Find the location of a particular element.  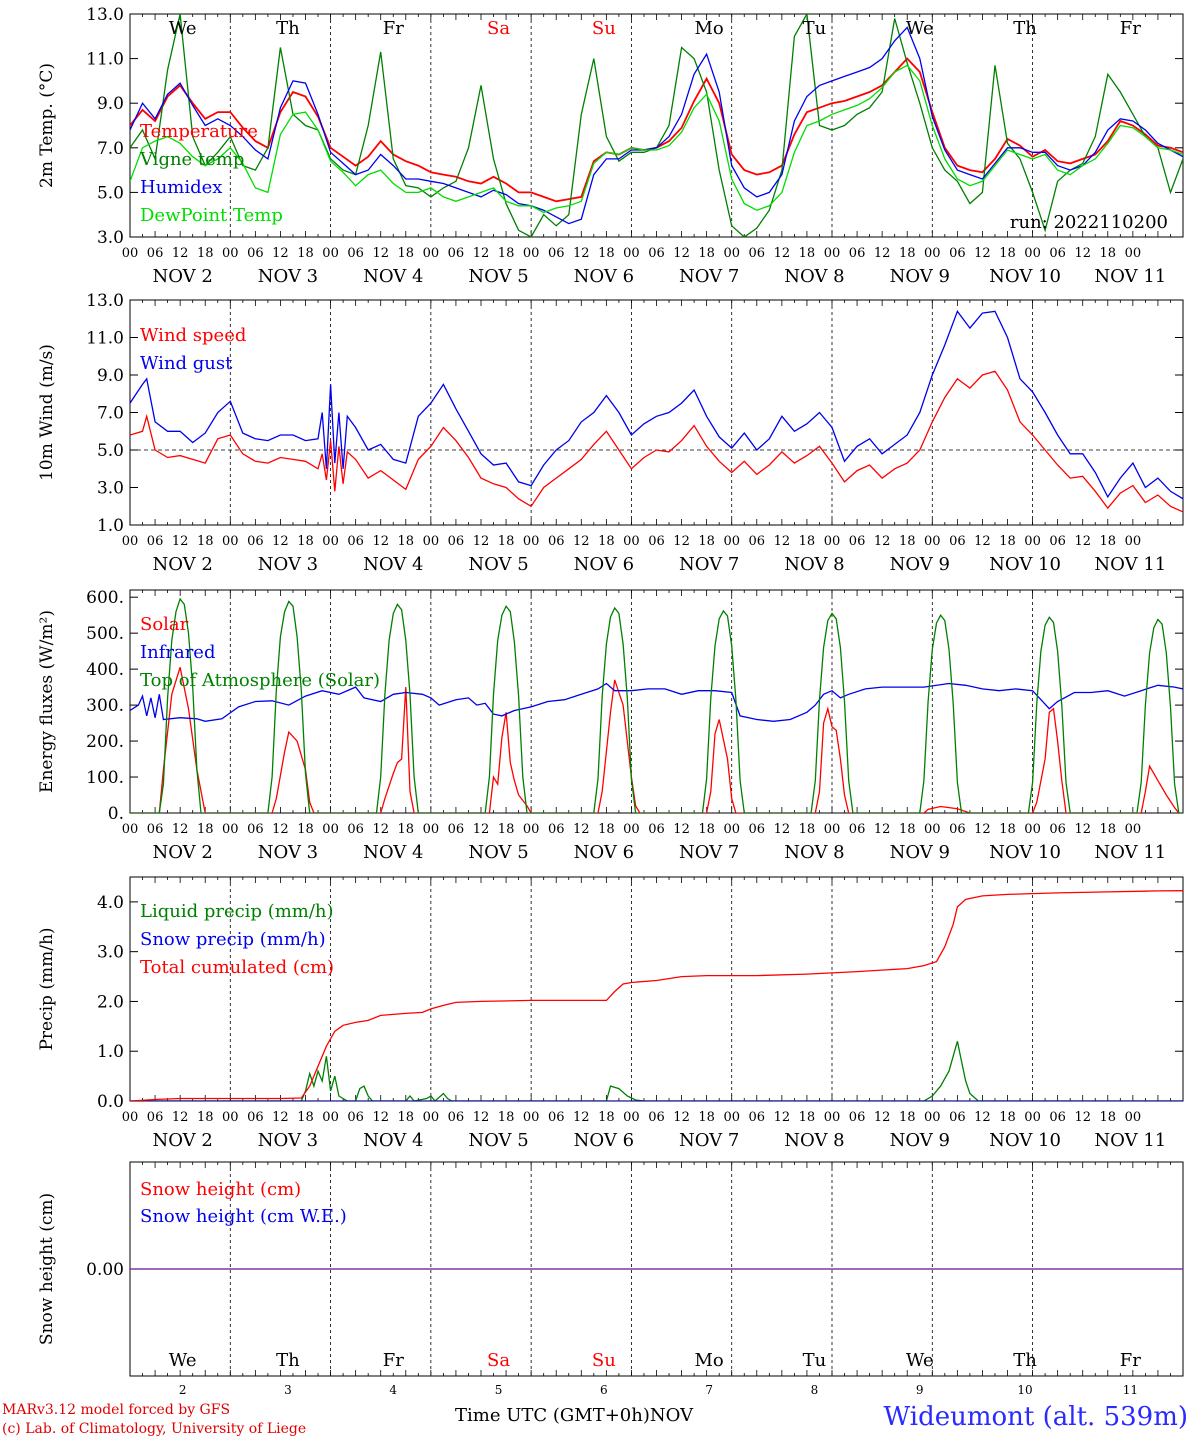

day-number-label: 9 is located at coordinates (920, 1390).